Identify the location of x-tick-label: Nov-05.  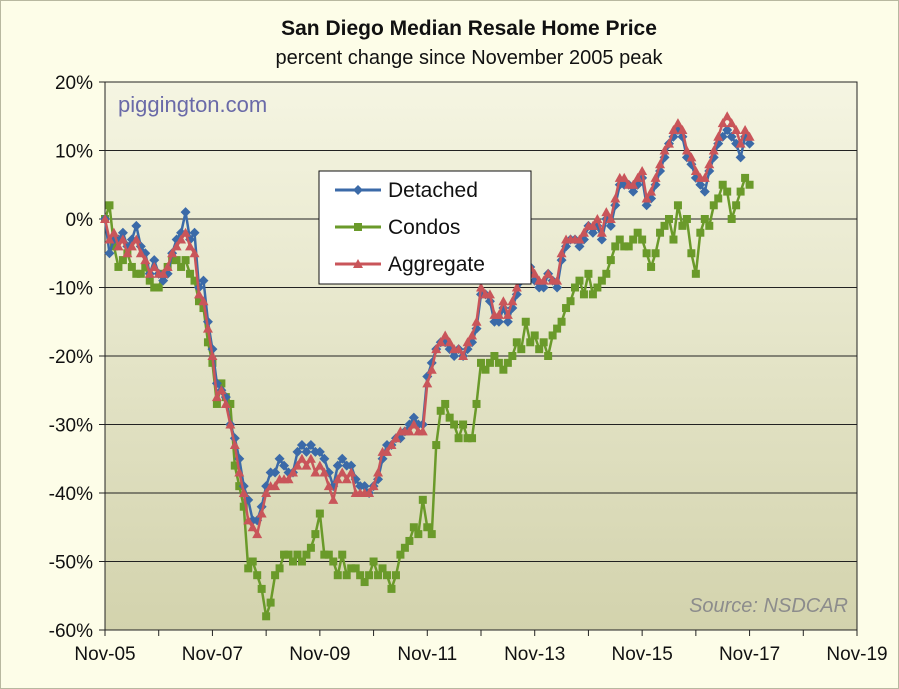
(104, 654).